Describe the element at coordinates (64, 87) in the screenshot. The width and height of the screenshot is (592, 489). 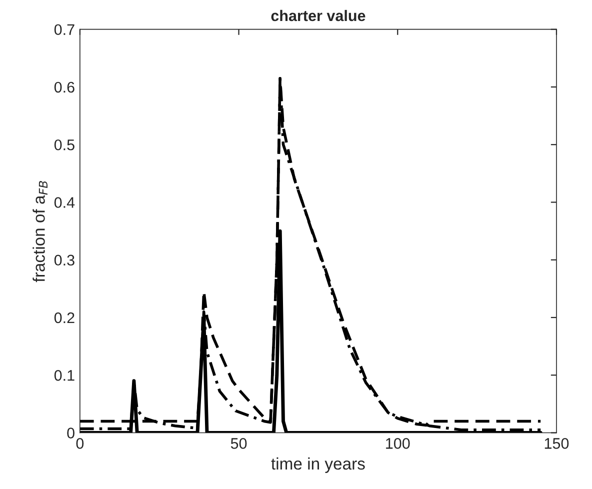
I see `y-tick-label: 0.6` at that location.